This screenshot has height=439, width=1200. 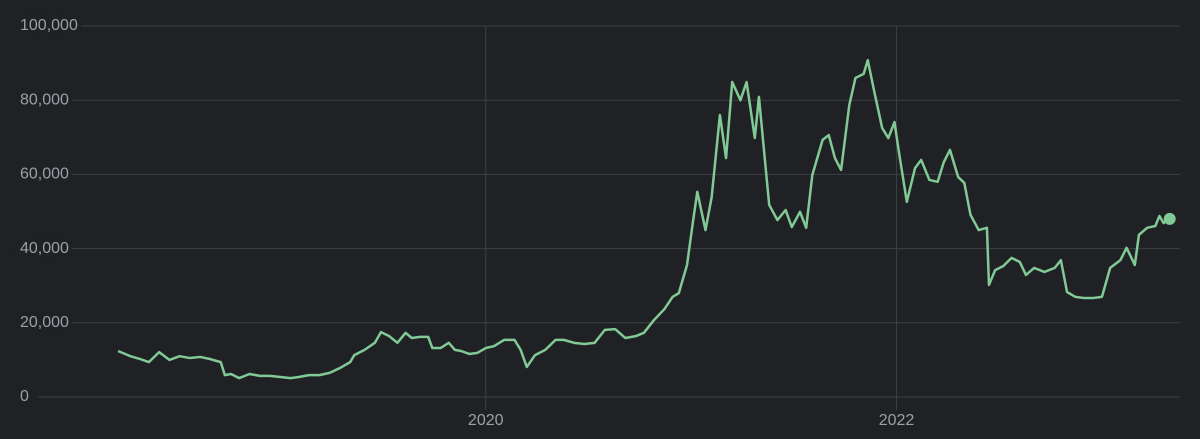 What do you see at coordinates (897, 420) in the screenshot?
I see `x-tick-label: 2022` at bounding box center [897, 420].